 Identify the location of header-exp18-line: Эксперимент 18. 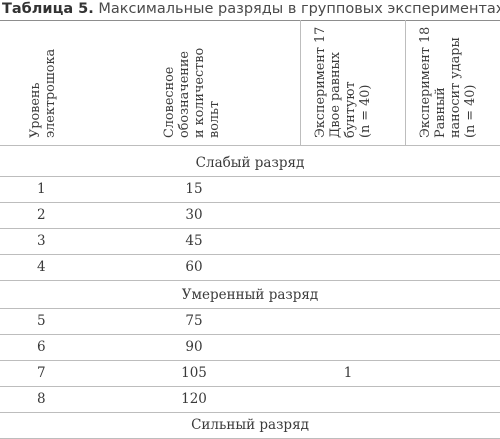
(425, 82).